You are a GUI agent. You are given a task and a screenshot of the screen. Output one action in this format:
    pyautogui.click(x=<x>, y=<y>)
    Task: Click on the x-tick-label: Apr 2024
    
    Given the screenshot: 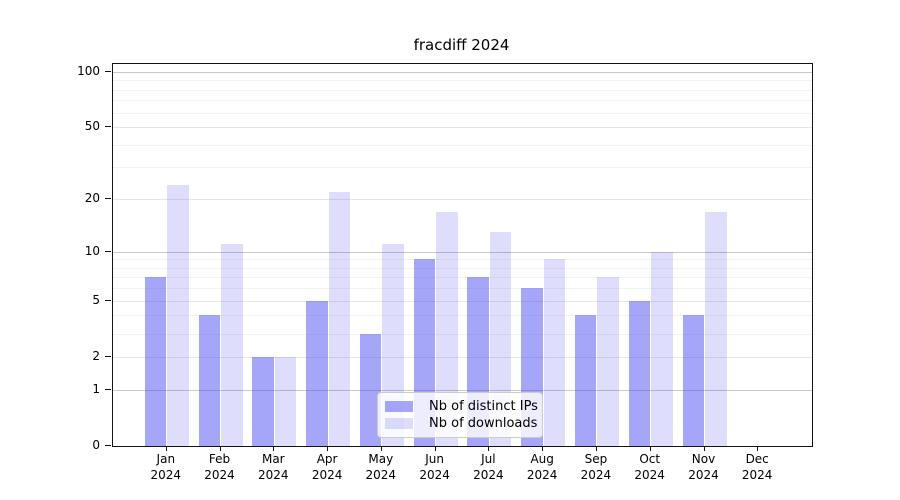 What is the action you would take?
    pyautogui.click(x=327, y=467)
    